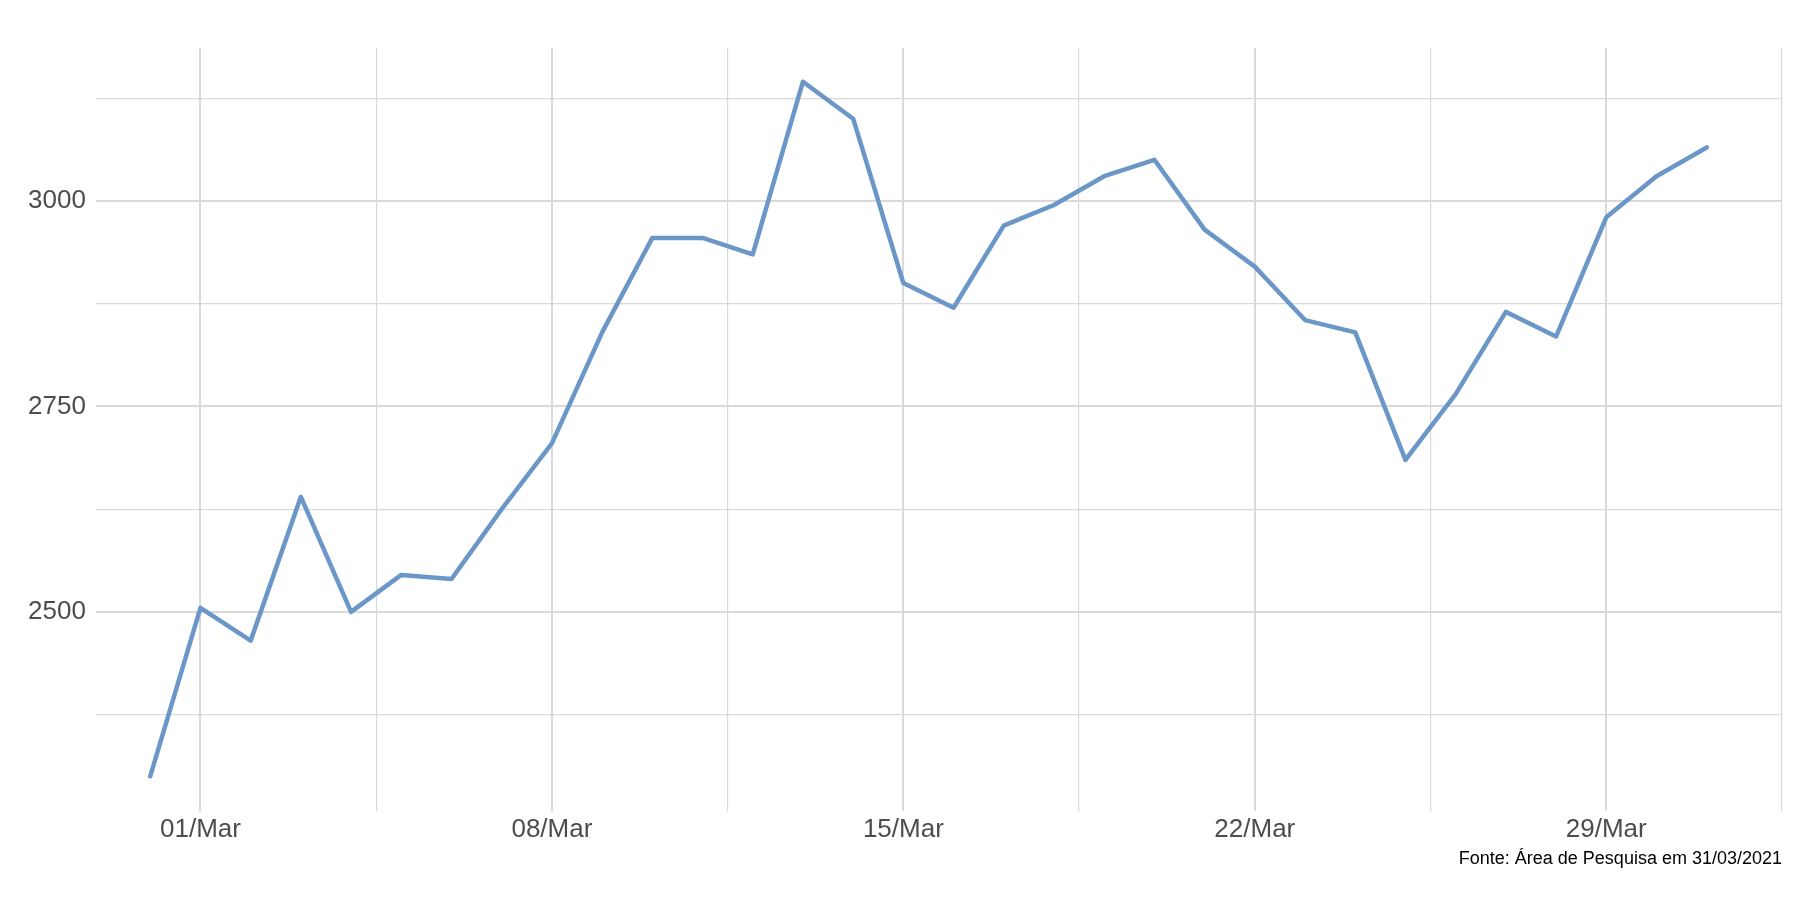  What do you see at coordinates (57, 199) in the screenshot?
I see `y-tick-label: 3000` at bounding box center [57, 199].